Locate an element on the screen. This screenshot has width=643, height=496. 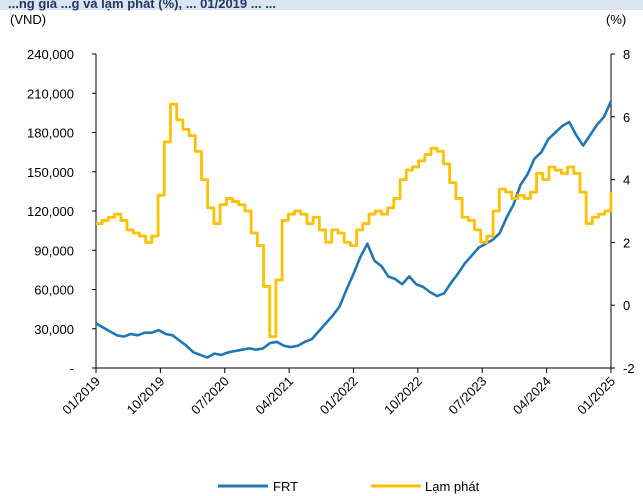
left-tick-label: 90,000 is located at coordinates (54, 250).